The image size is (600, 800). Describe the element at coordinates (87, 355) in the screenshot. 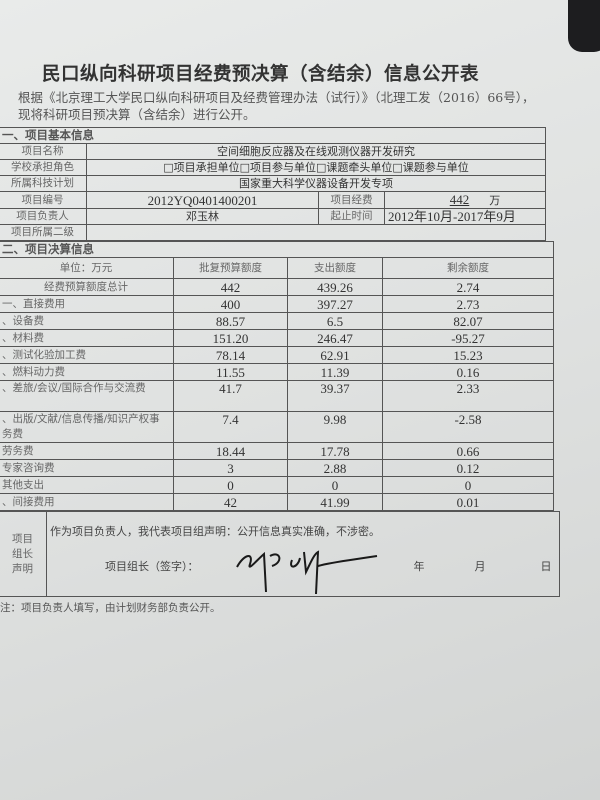

I see `row-label: 、测试化验加工费` at that location.